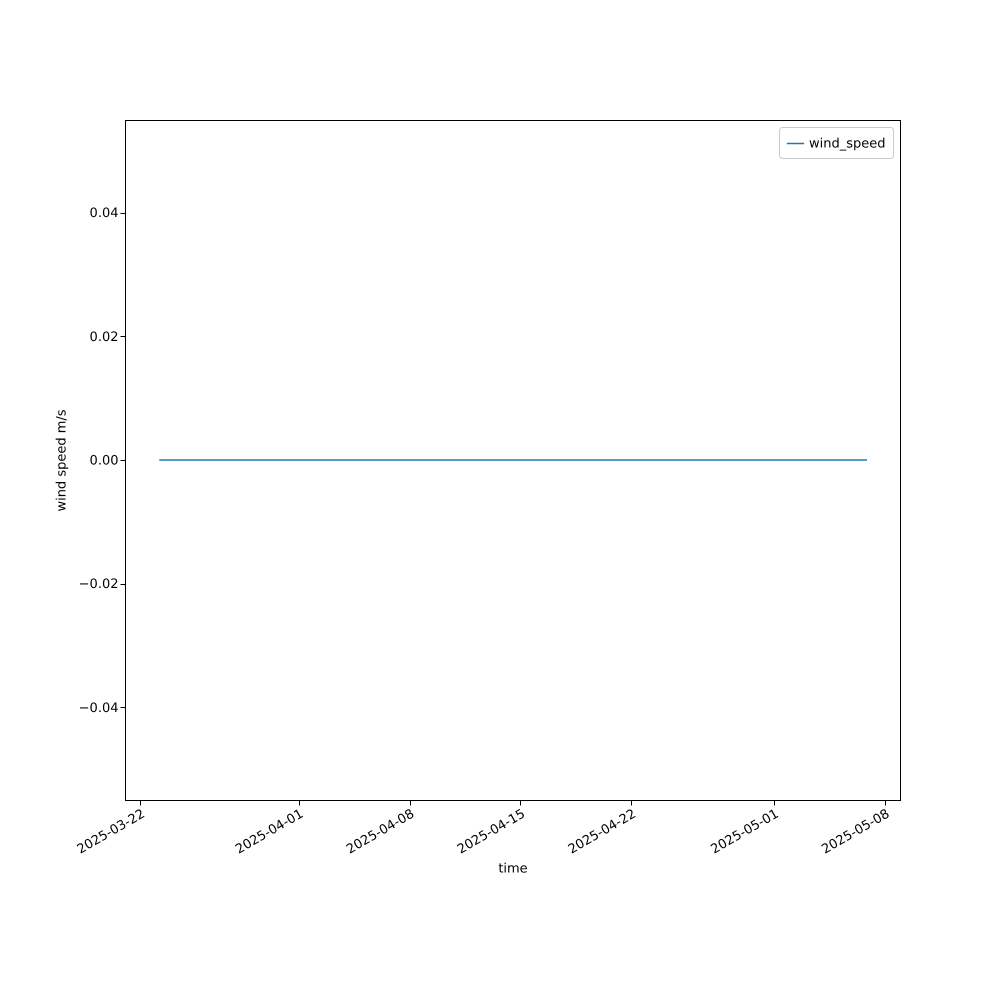 Image resolution: width=1000 pixels, height=1000 pixels. I want to click on y-axis-title: wind speed m/s, so click(62, 460).